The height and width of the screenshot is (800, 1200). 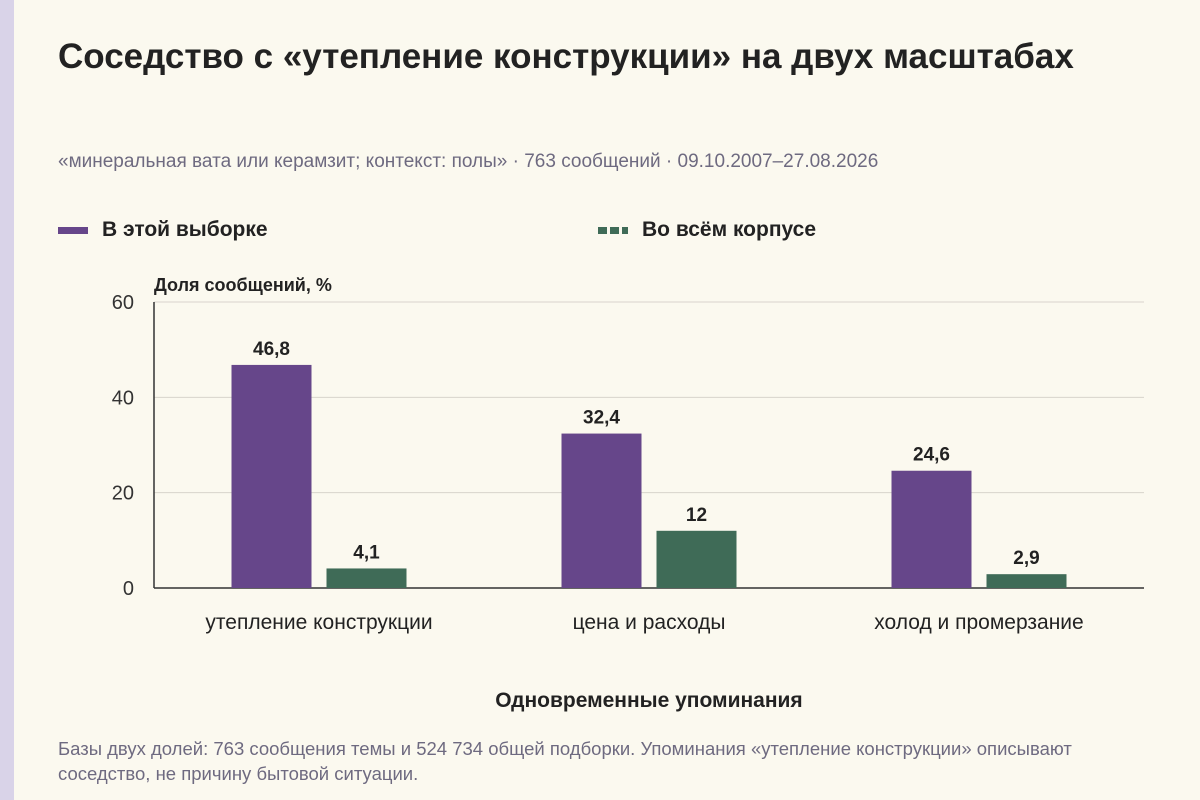 What do you see at coordinates (128, 589) in the screenshot?
I see `y-tick-label: 0` at bounding box center [128, 589].